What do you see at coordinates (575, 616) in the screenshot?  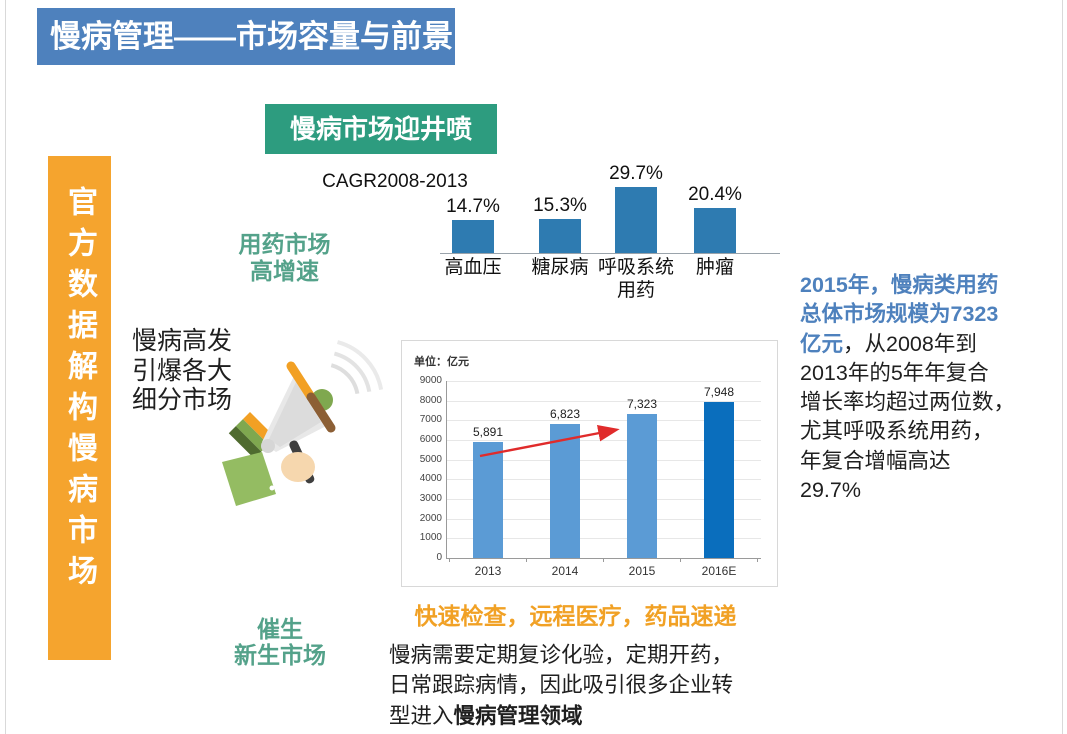 I see `services-headline: 快速检查，远程医疗，药品速递` at bounding box center [575, 616].